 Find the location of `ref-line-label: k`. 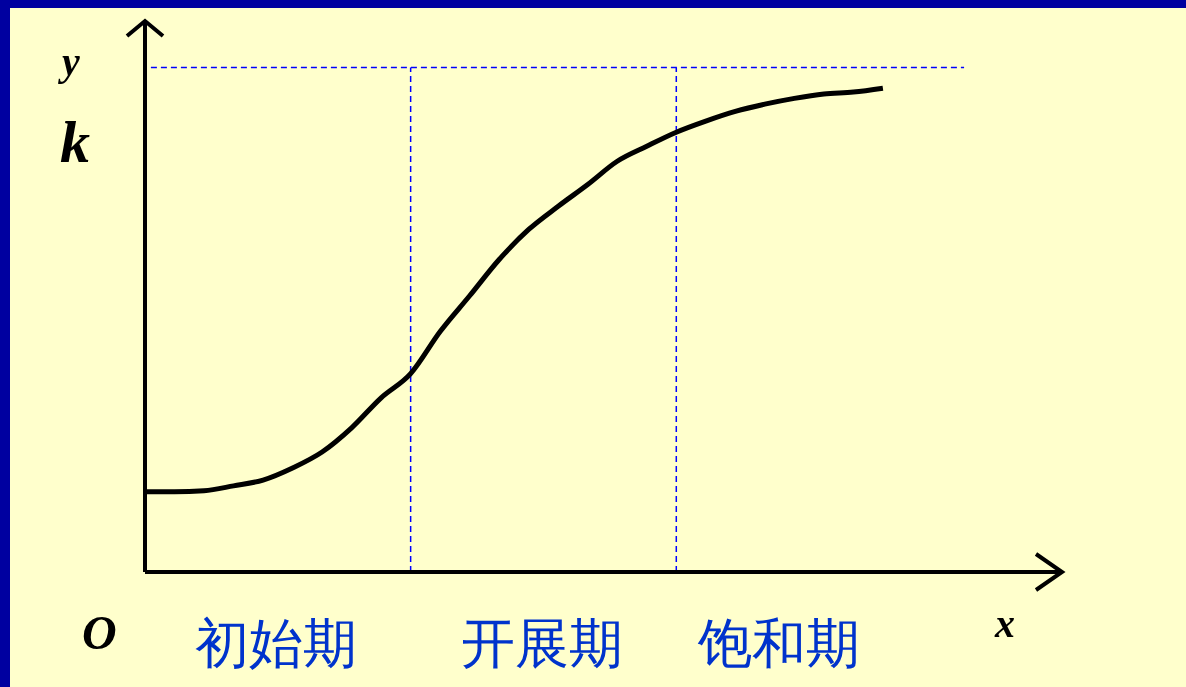

ref-line-label: k is located at coordinates (75, 142).